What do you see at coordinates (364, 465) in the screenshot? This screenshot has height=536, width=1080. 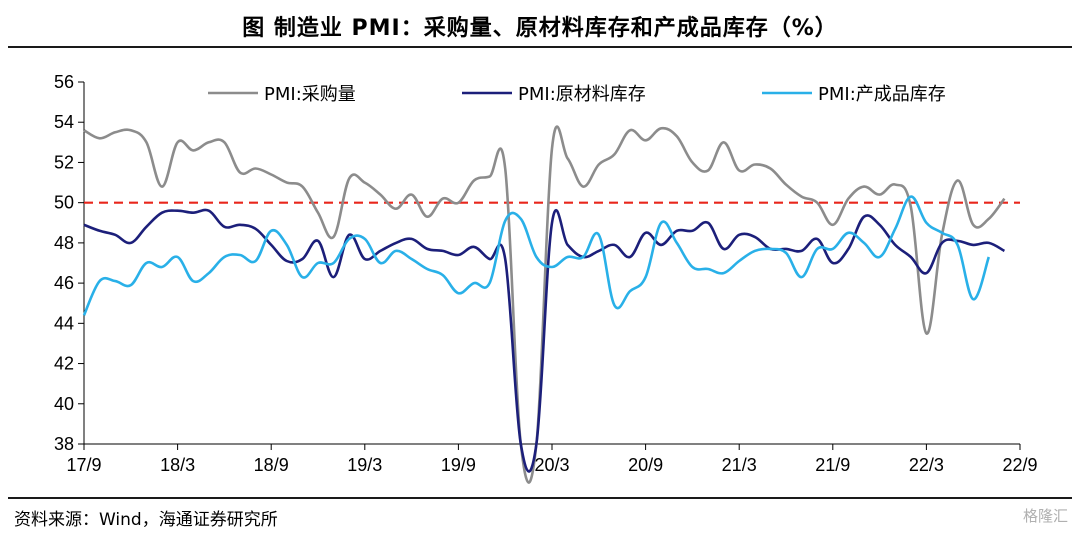 I see `x-tick-label: 19/3` at bounding box center [364, 465].